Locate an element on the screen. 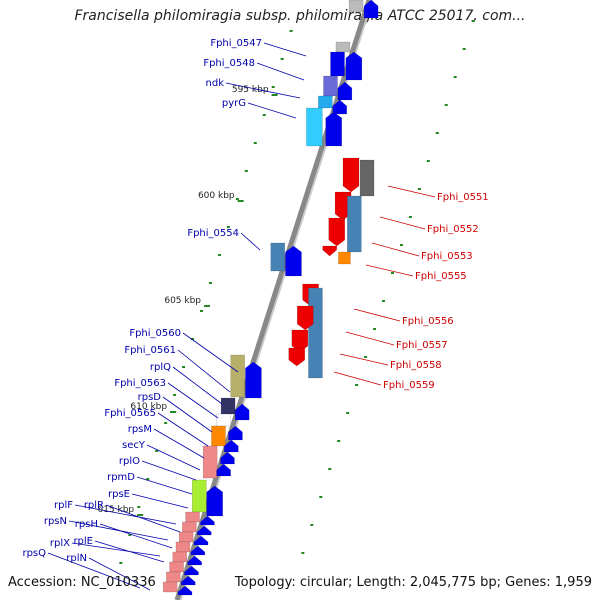 The width and height of the screenshot is (600, 600). gene-label: rpmD is located at coordinates (121, 477).